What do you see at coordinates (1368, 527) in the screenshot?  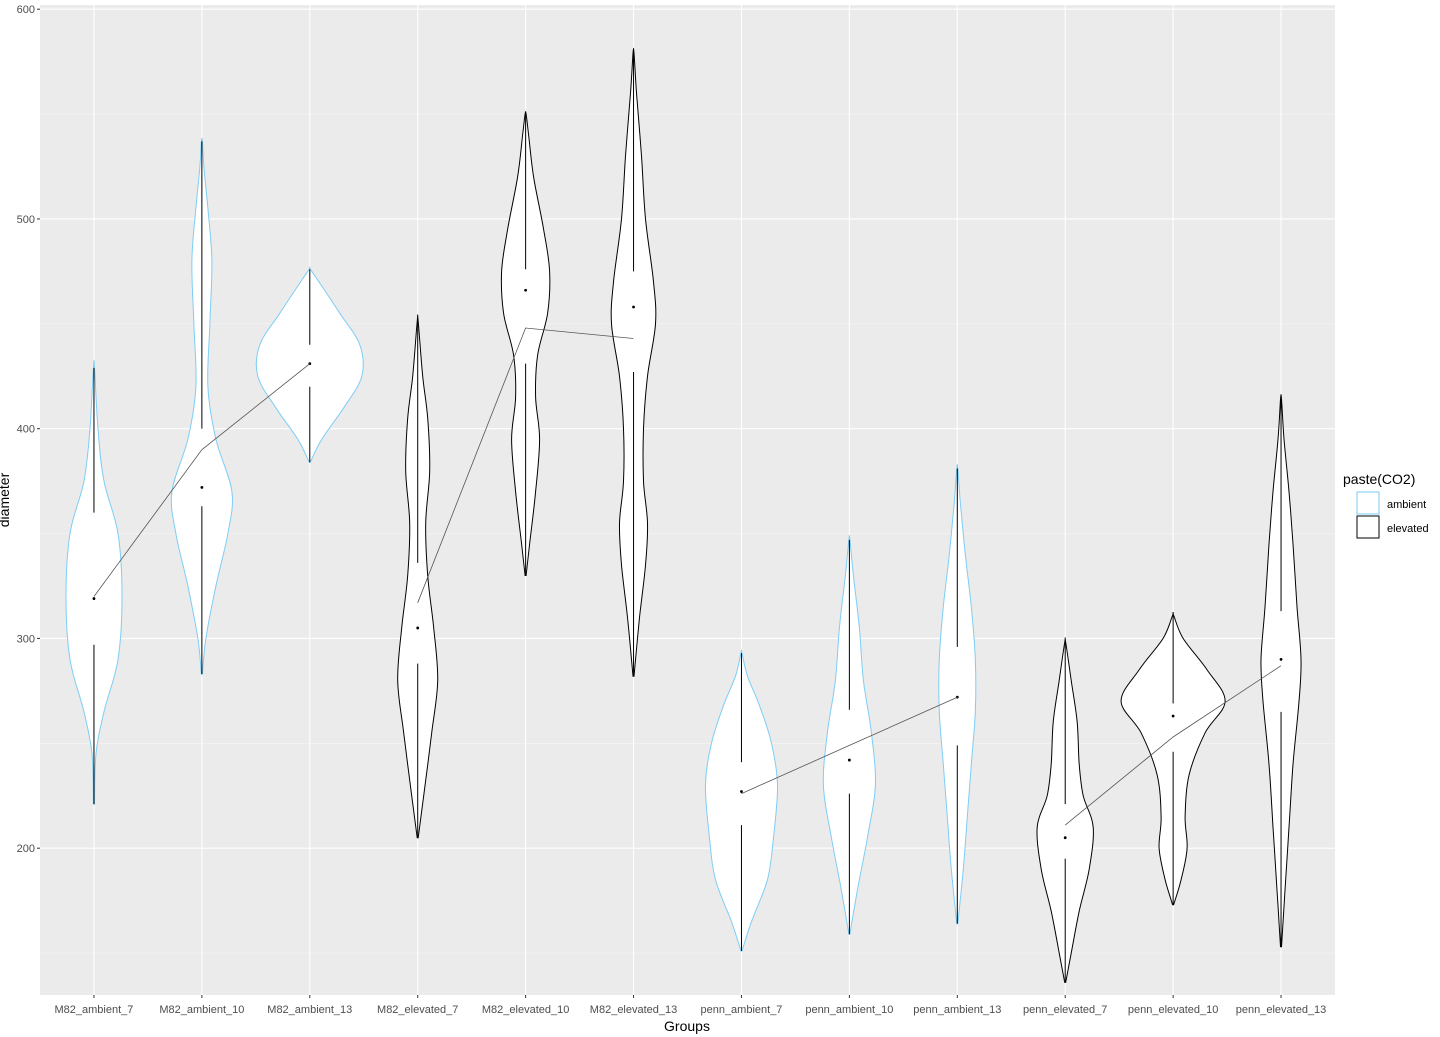 I see `legend-key-elevated` at bounding box center [1368, 527].